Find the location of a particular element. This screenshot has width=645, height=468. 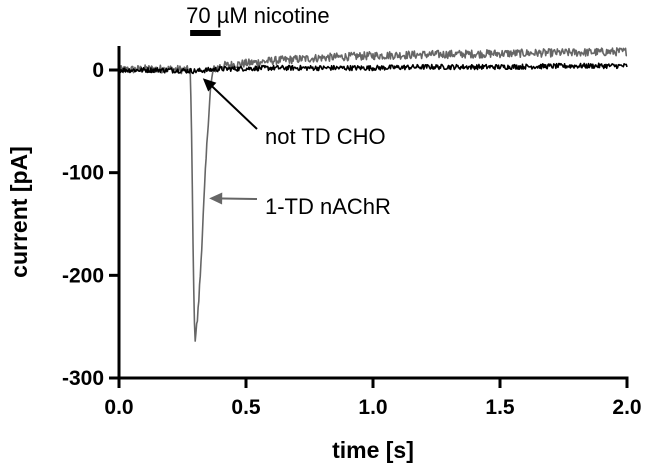

x-tick-label: 1.0 is located at coordinates (372, 407).